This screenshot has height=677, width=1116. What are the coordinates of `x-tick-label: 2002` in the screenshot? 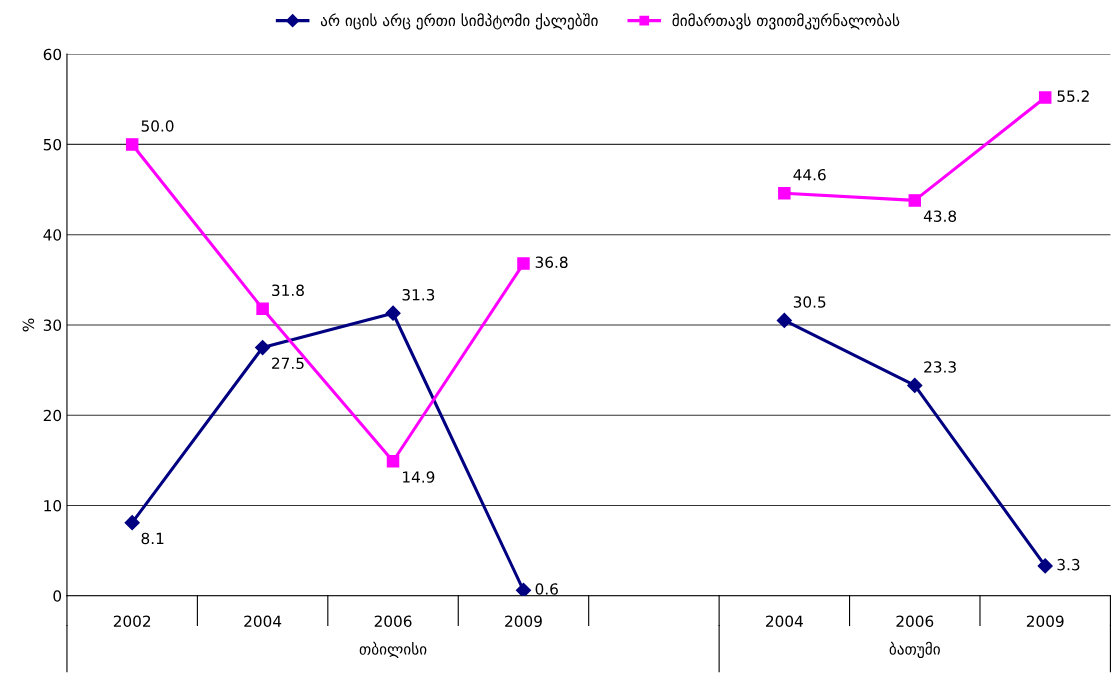 It's located at (132, 621).